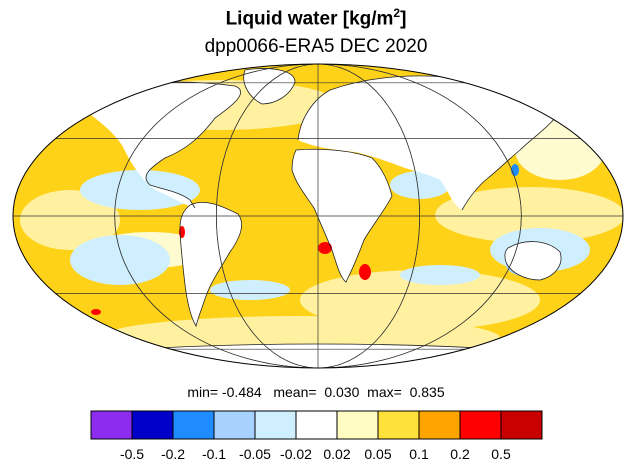 The height and width of the screenshot is (468, 632). Describe the element at coordinates (155, 145) in the screenshot. I see `north-america-land` at that location.